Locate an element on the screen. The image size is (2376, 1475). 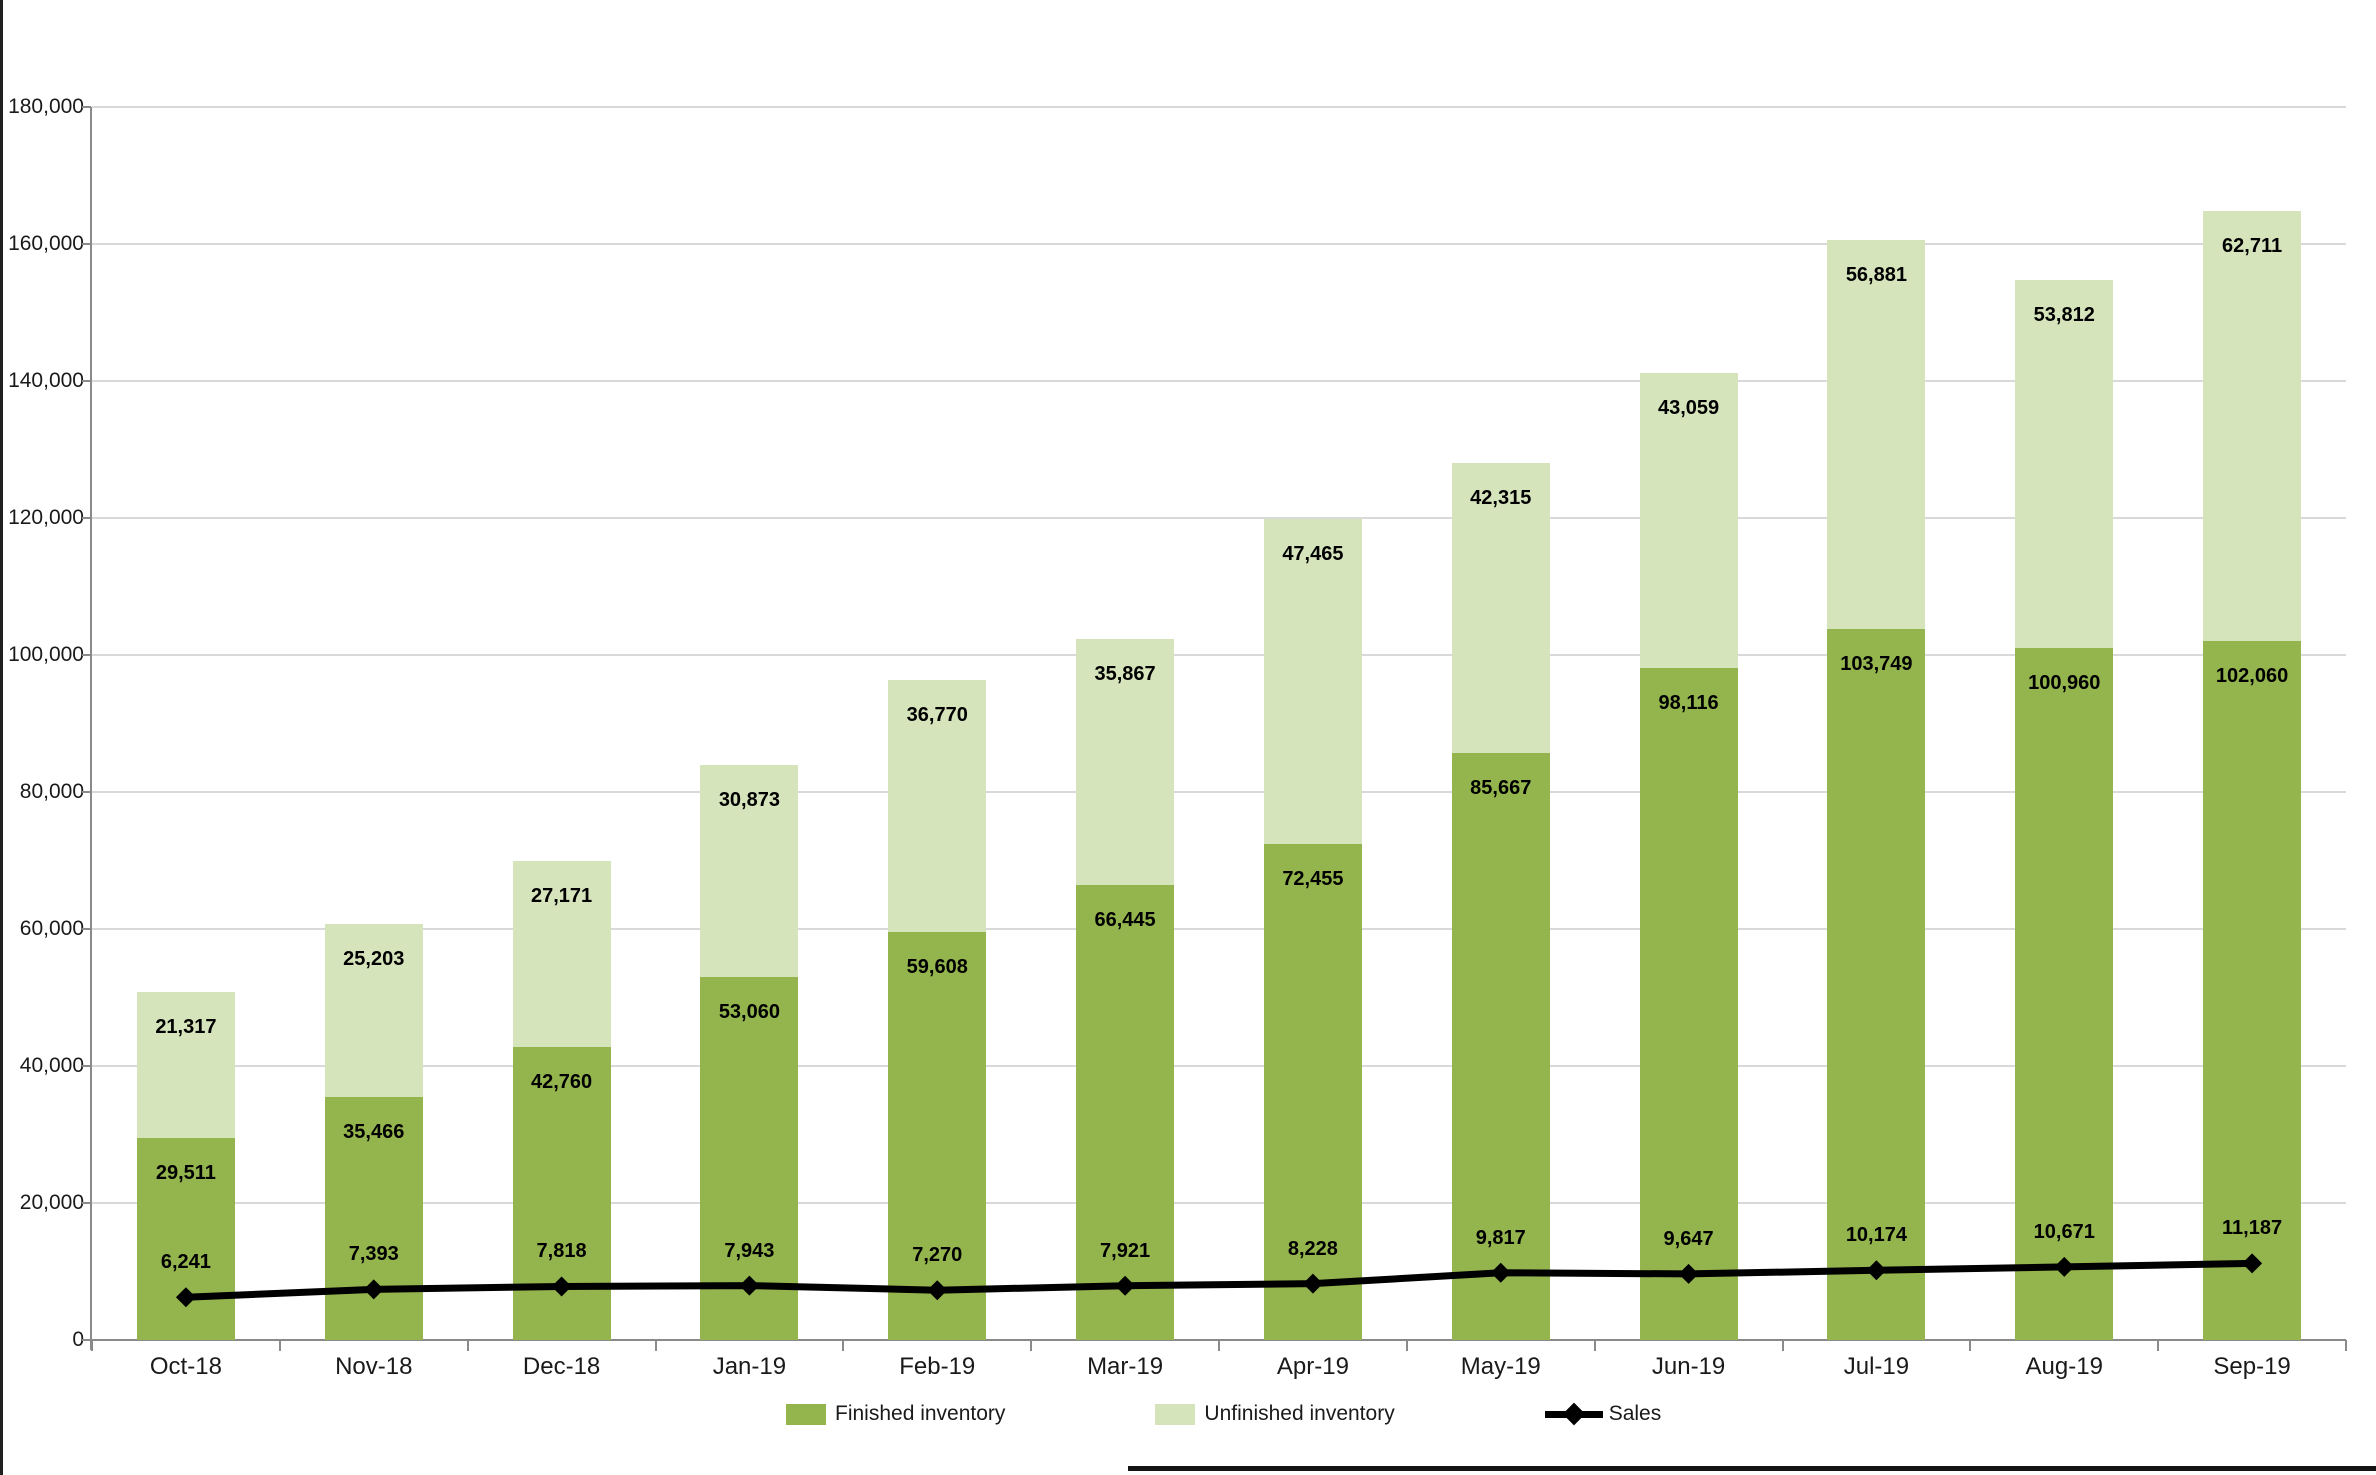
y-tick-label: 60,000 is located at coordinates (51, 928).